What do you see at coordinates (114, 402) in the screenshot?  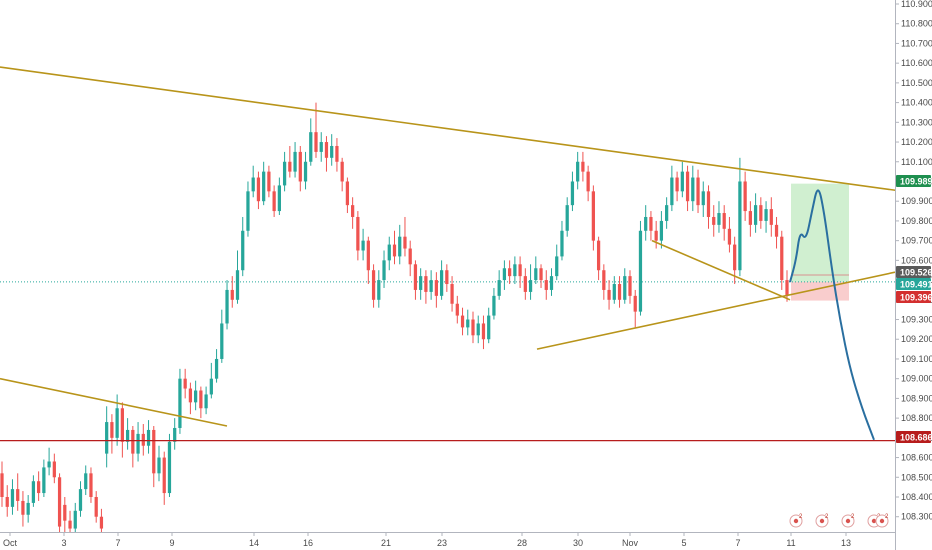 I see `trendline-old-downtrend` at bounding box center [114, 402].